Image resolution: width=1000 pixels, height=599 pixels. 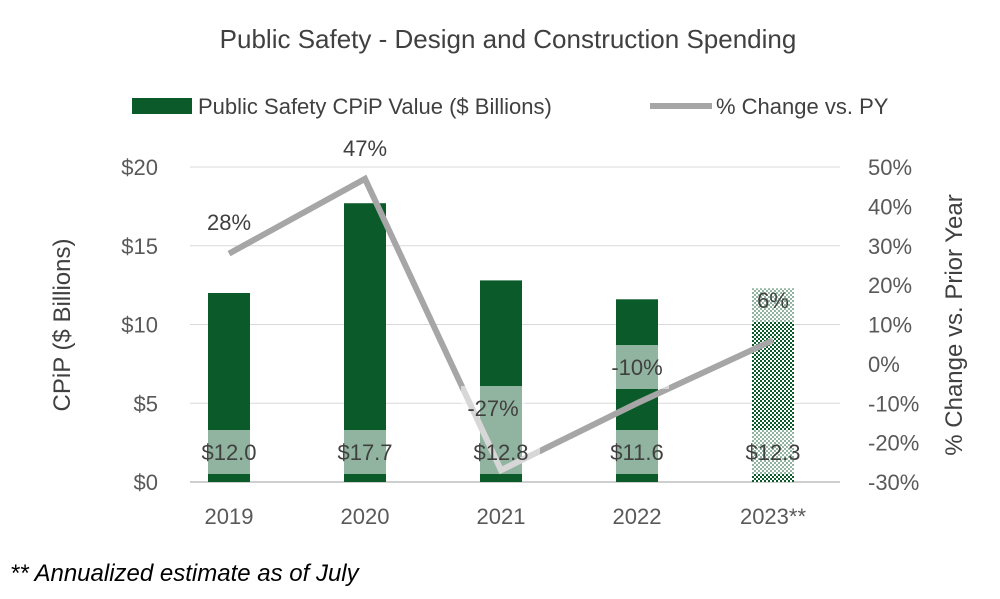 I want to click on x-tick-label: 2019, so click(x=229, y=516).